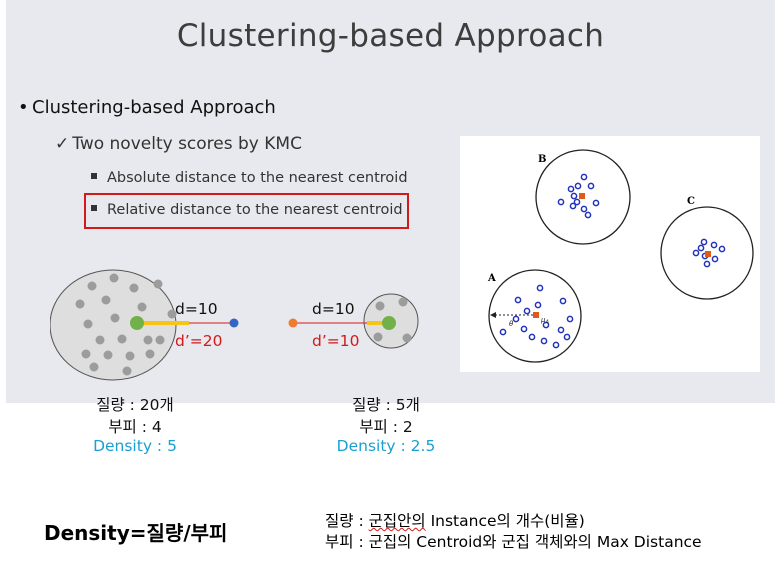 The image size is (781, 569). I want to click on cluster-a-points, so click(536, 316).